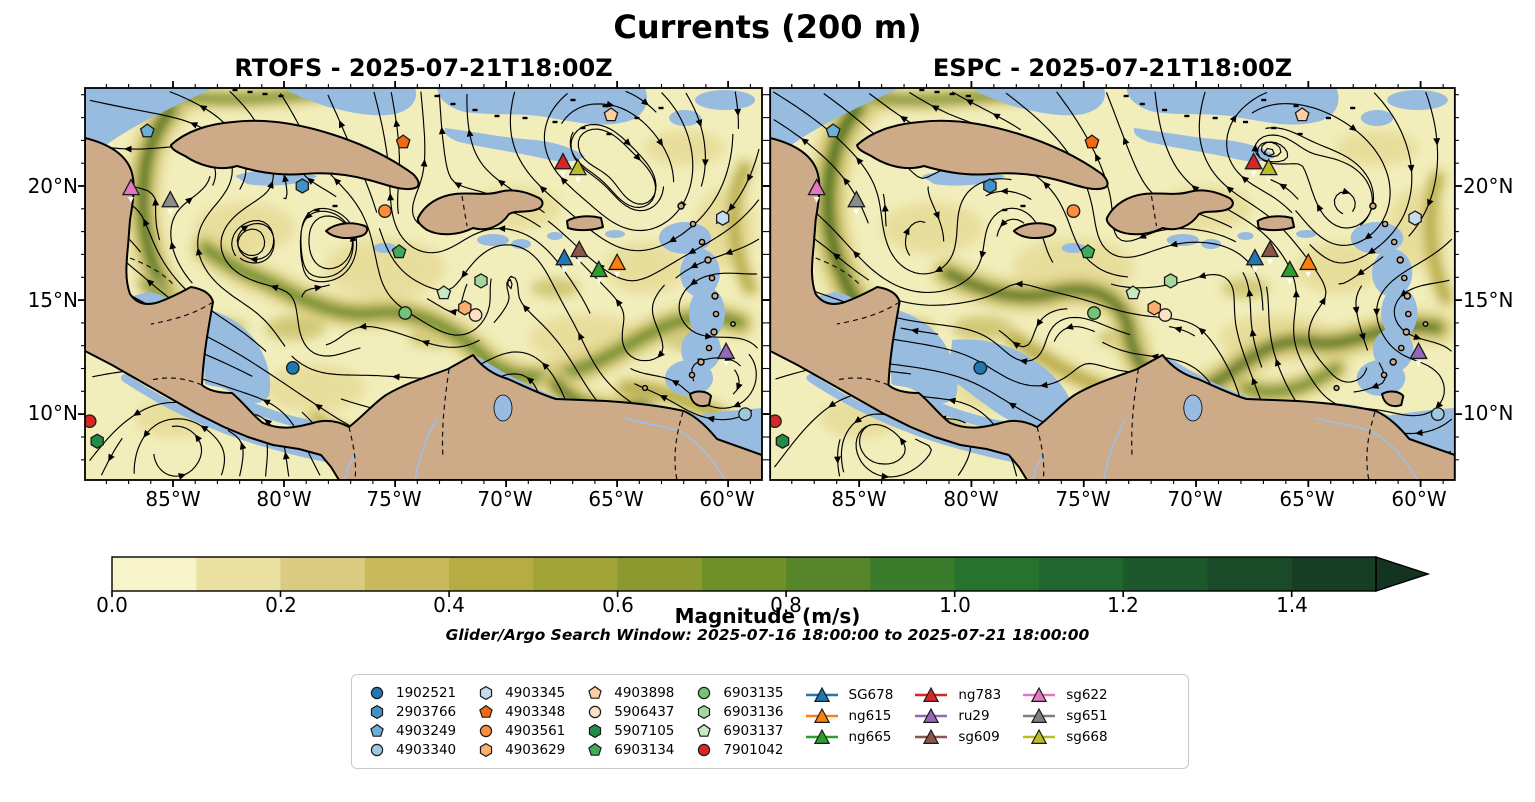  I want to click on legend-label: 4903629, so click(535, 749).